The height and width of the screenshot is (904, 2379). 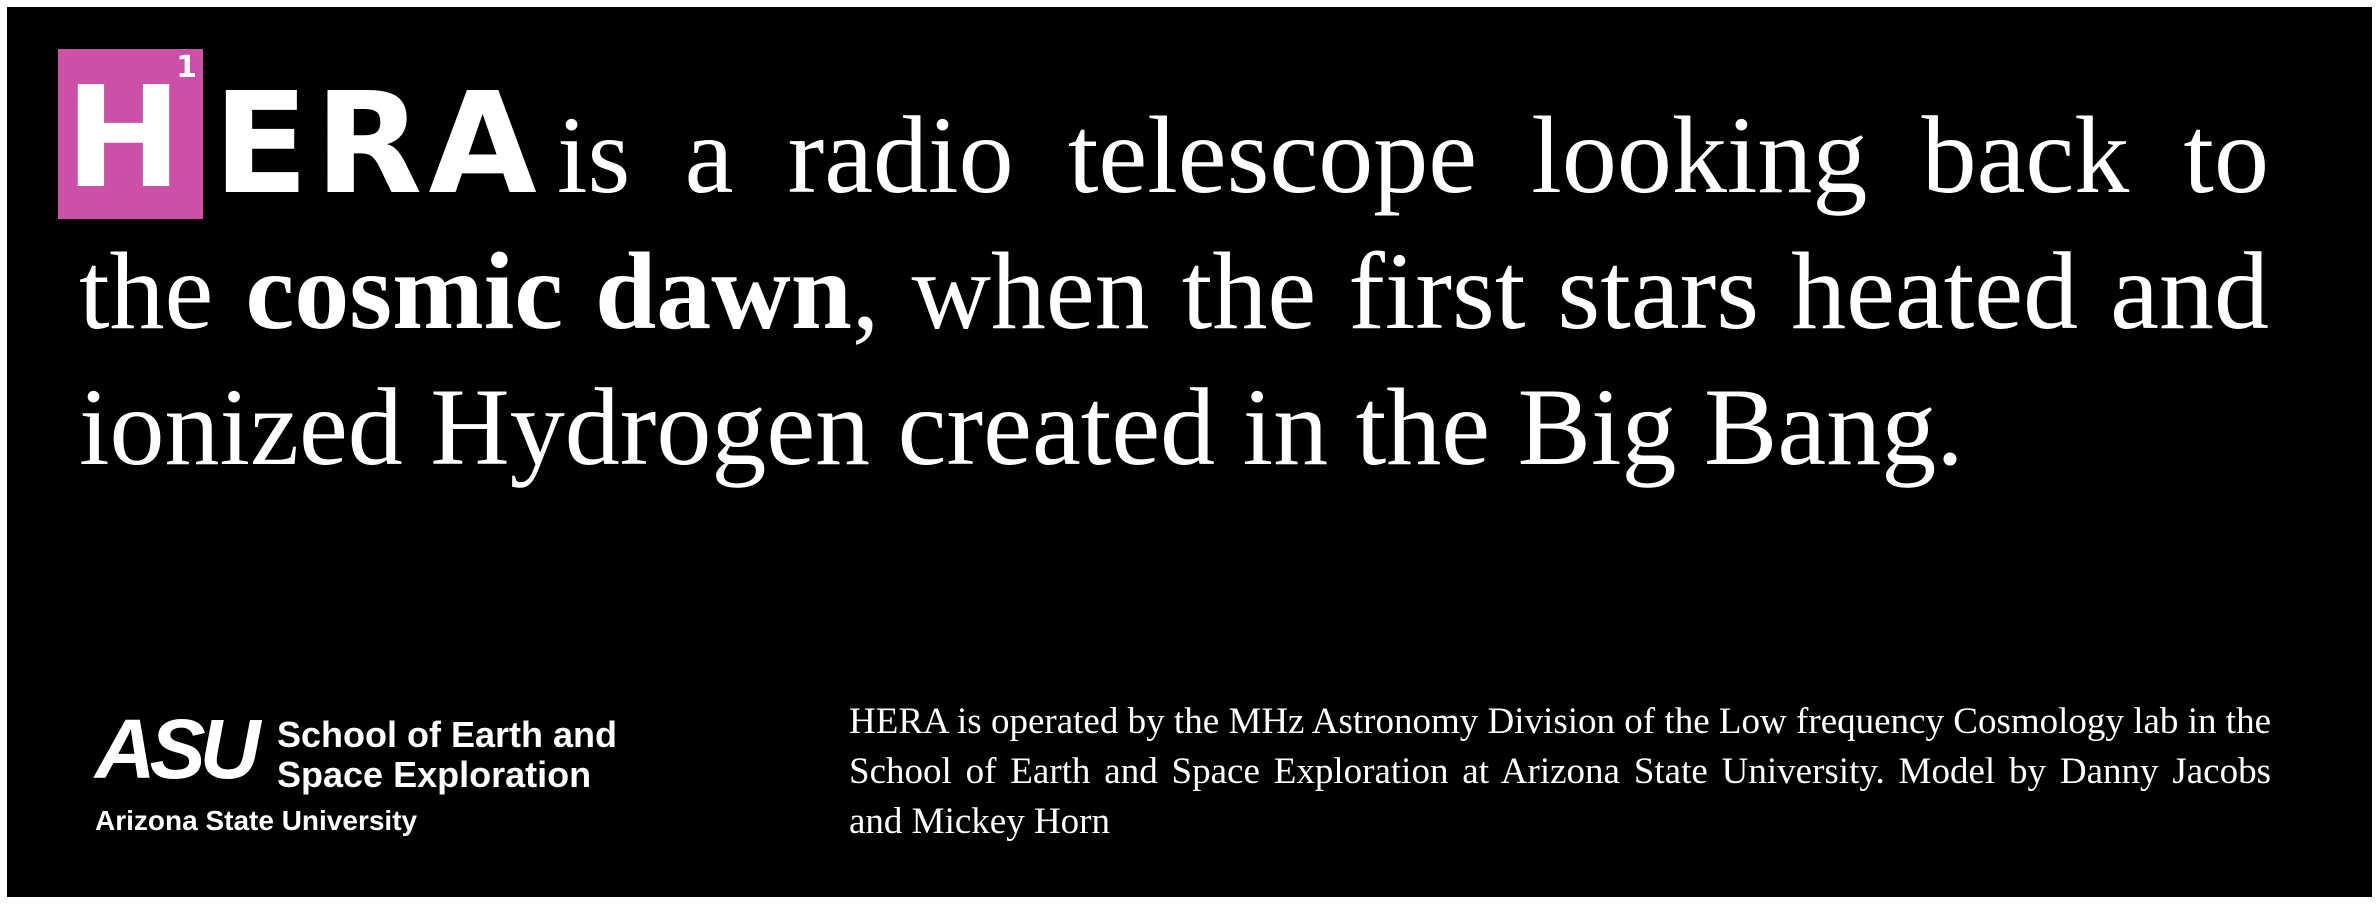 What do you see at coordinates (123, 138) in the screenshot?
I see `hera-logo-h: H` at bounding box center [123, 138].